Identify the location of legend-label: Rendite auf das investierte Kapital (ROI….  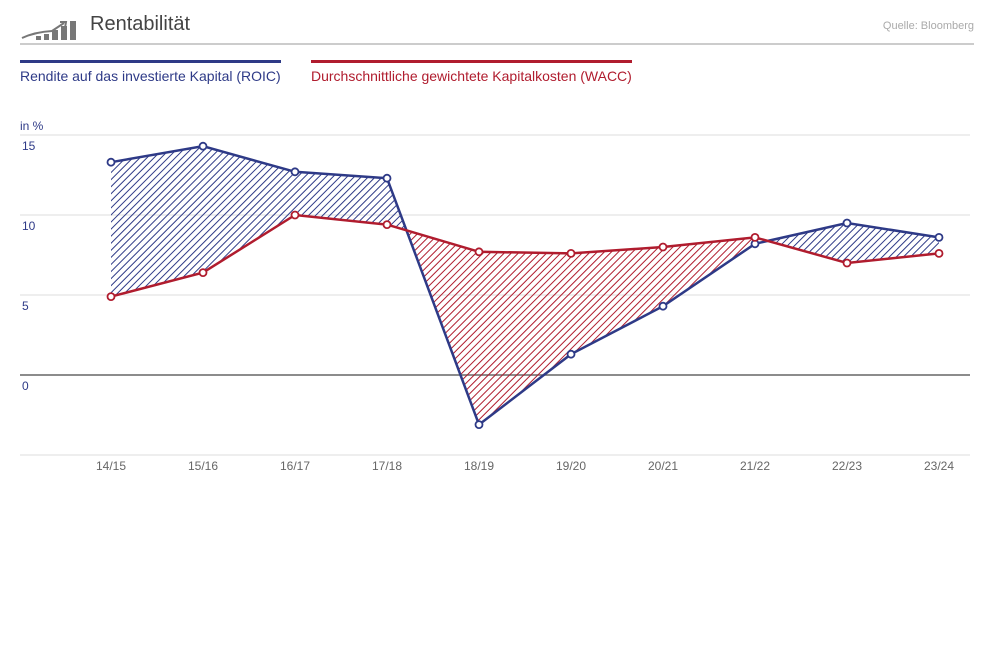
(150, 76).